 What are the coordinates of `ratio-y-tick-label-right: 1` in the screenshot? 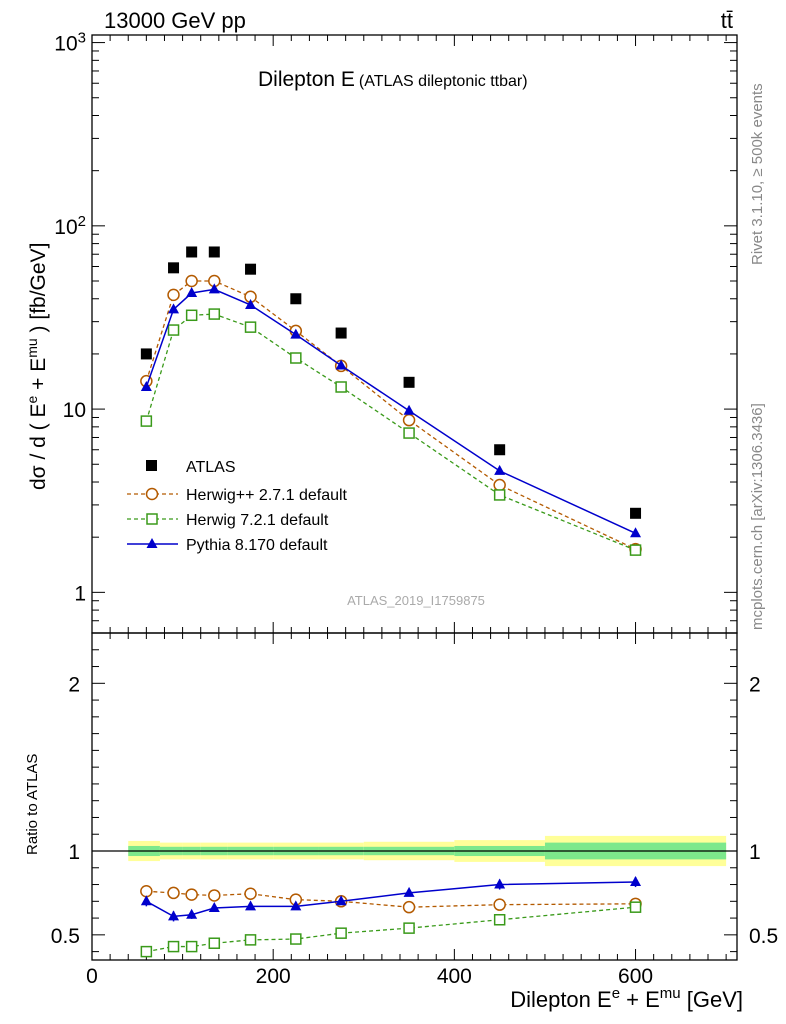 It's located at (755, 852).